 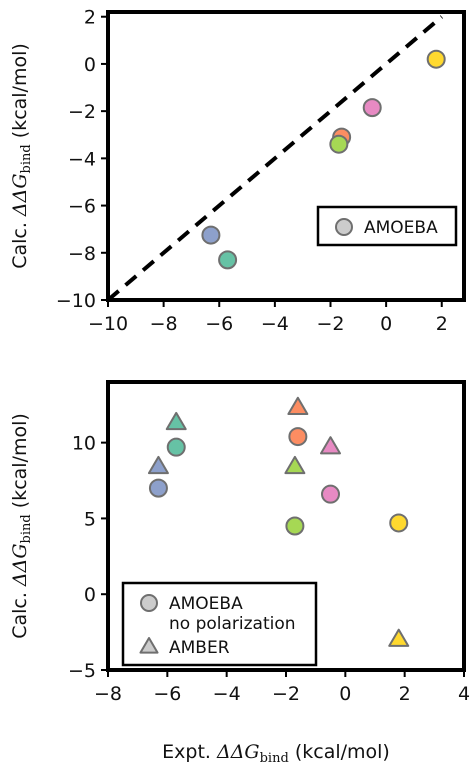 I want to click on legend-label: AMBER, so click(x=199, y=648).